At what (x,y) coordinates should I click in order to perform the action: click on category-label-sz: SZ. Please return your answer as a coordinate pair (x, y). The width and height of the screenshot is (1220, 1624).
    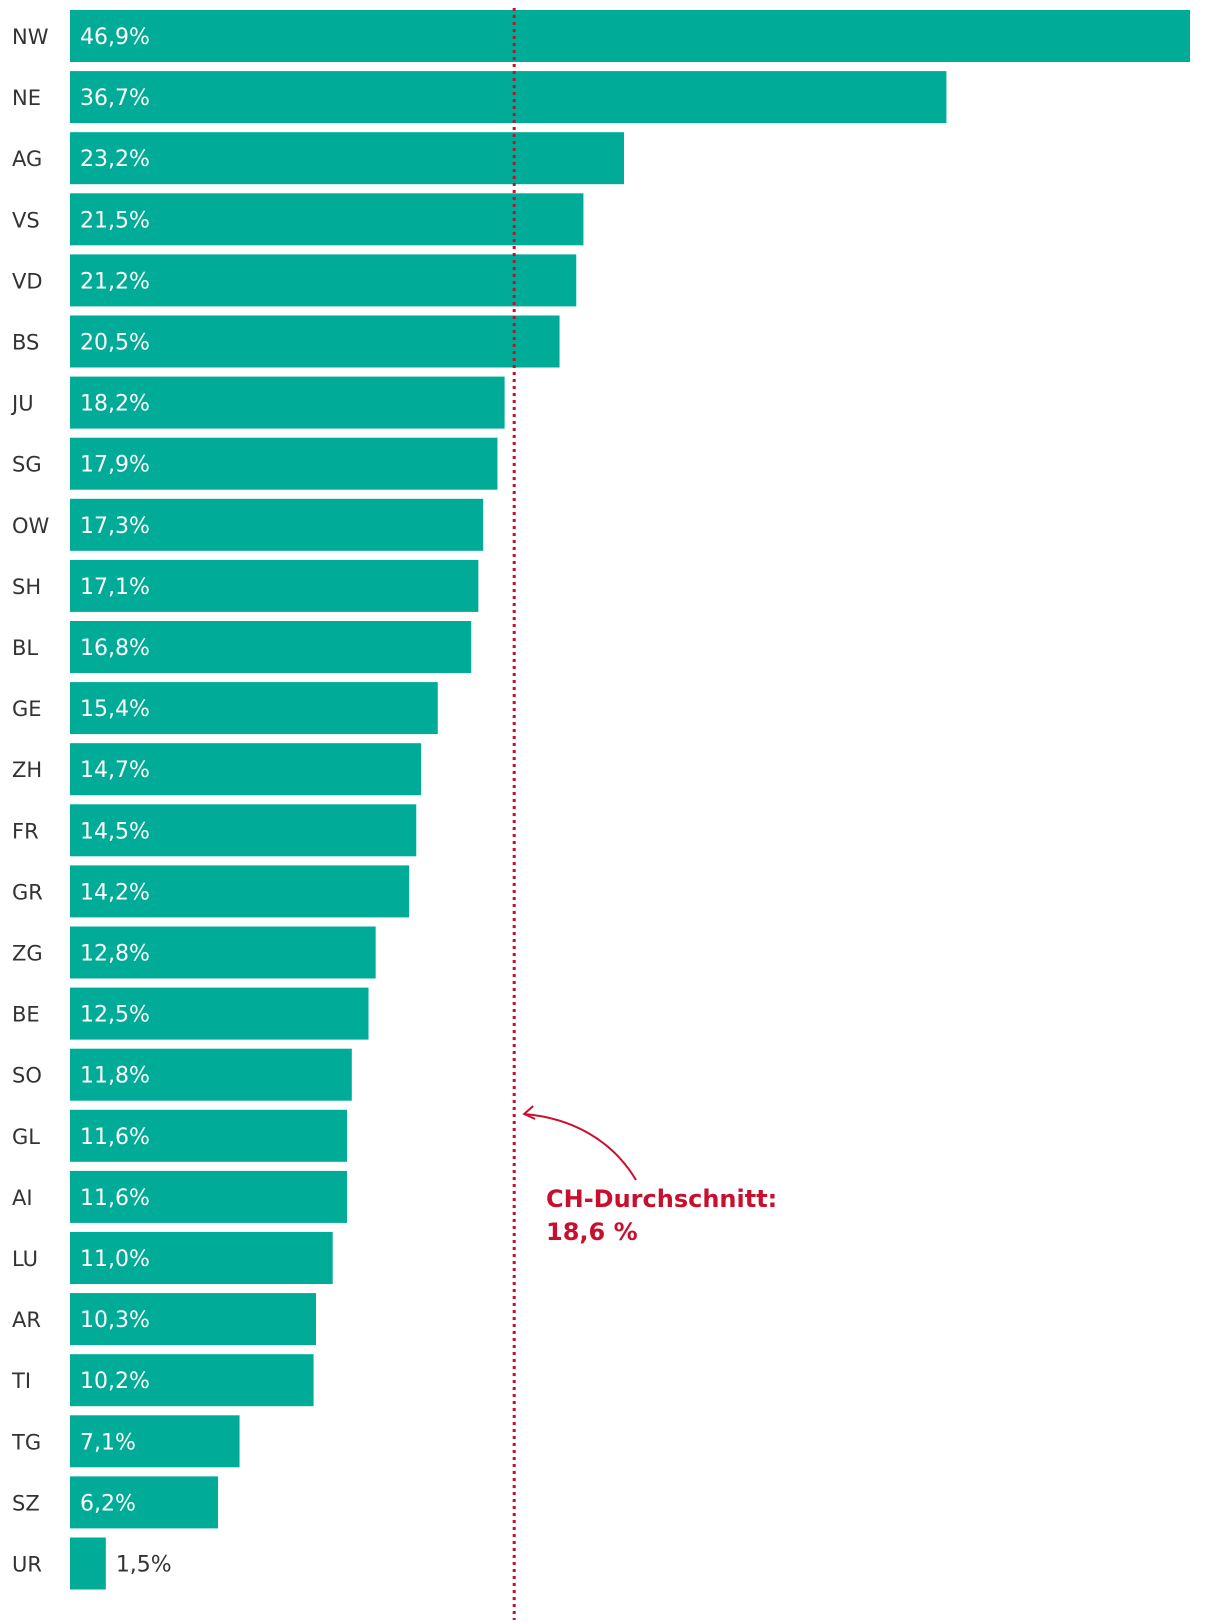
    Looking at the image, I should click on (26, 1503).